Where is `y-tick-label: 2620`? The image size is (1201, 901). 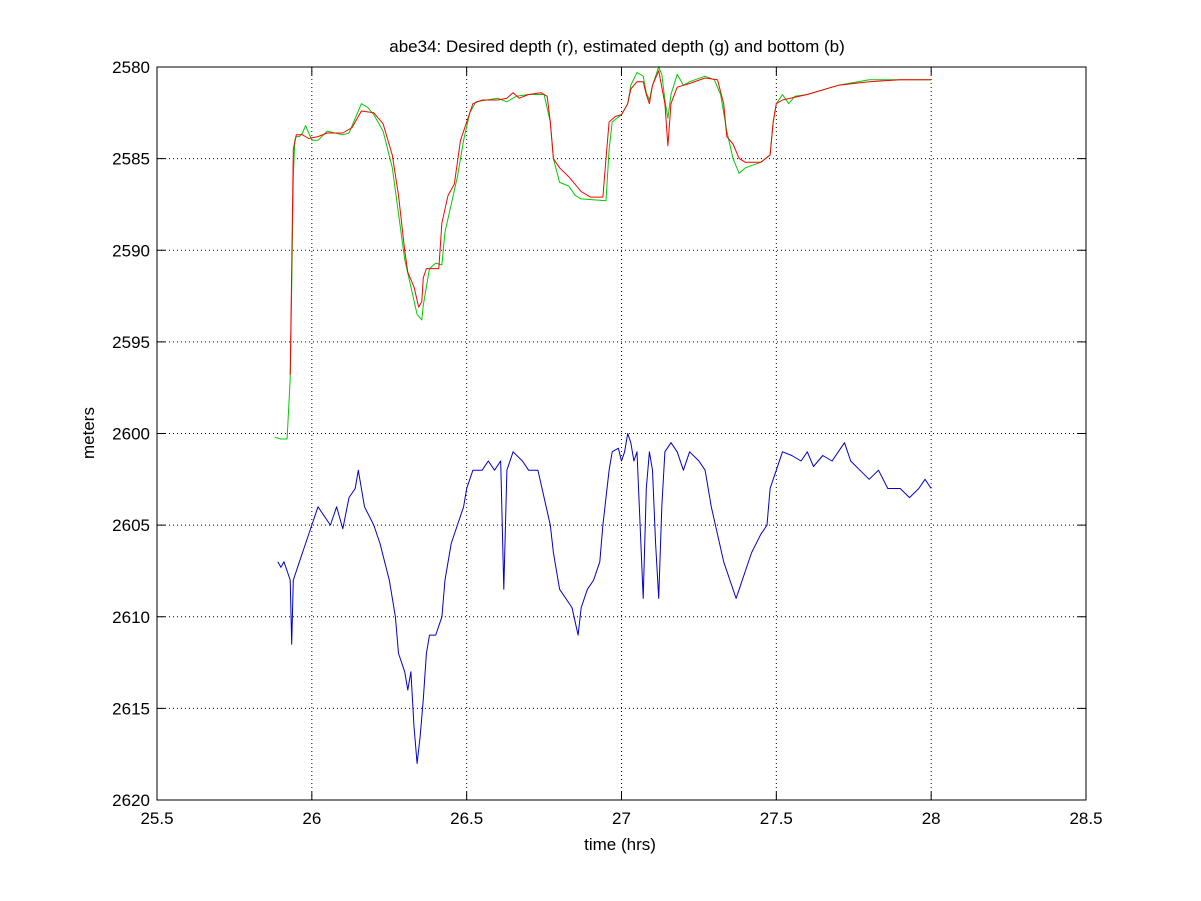
y-tick-label: 2620 is located at coordinates (131, 800).